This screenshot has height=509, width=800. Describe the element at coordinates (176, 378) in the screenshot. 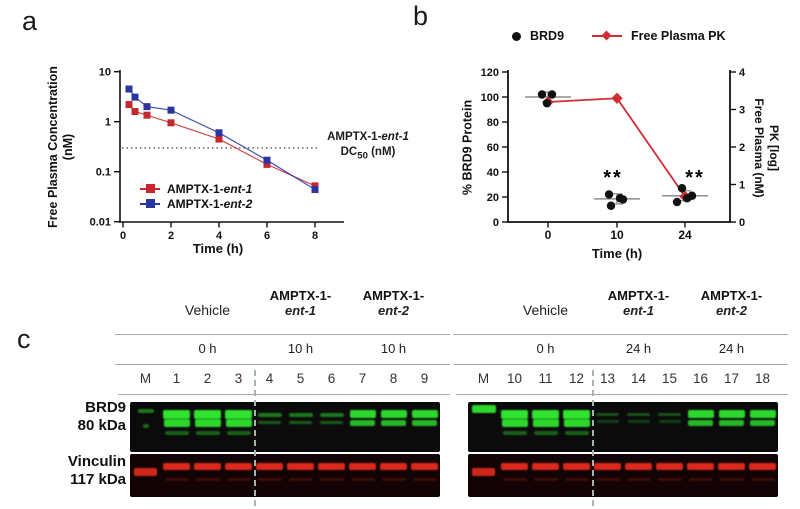

I see `c-lane-number: 1` at that location.